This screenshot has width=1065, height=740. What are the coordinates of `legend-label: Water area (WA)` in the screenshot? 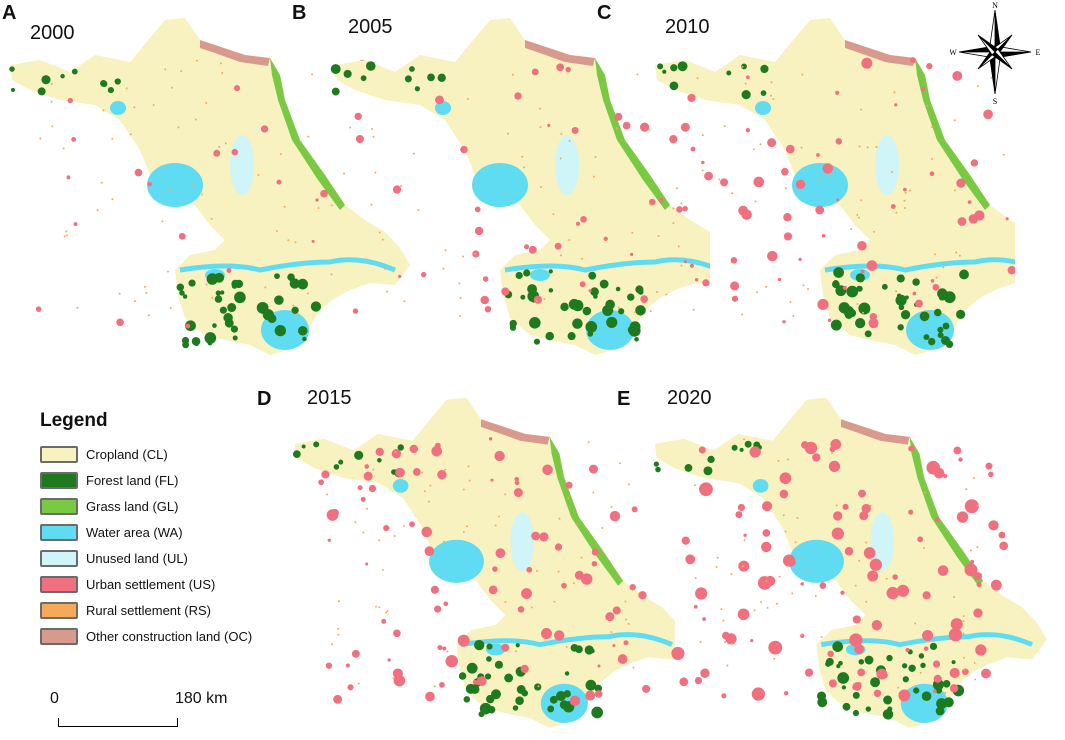 It's located at (134, 532).